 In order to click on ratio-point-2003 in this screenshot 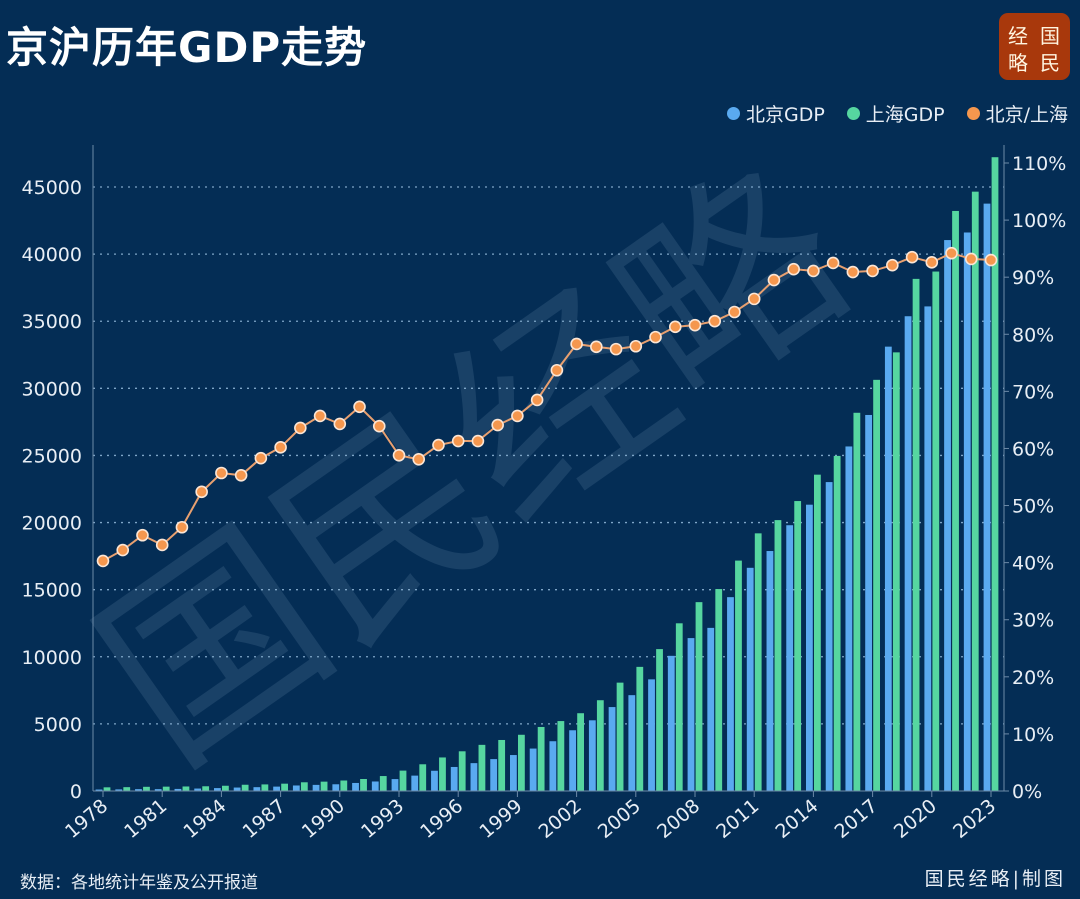, I will do `click(596, 347)`.